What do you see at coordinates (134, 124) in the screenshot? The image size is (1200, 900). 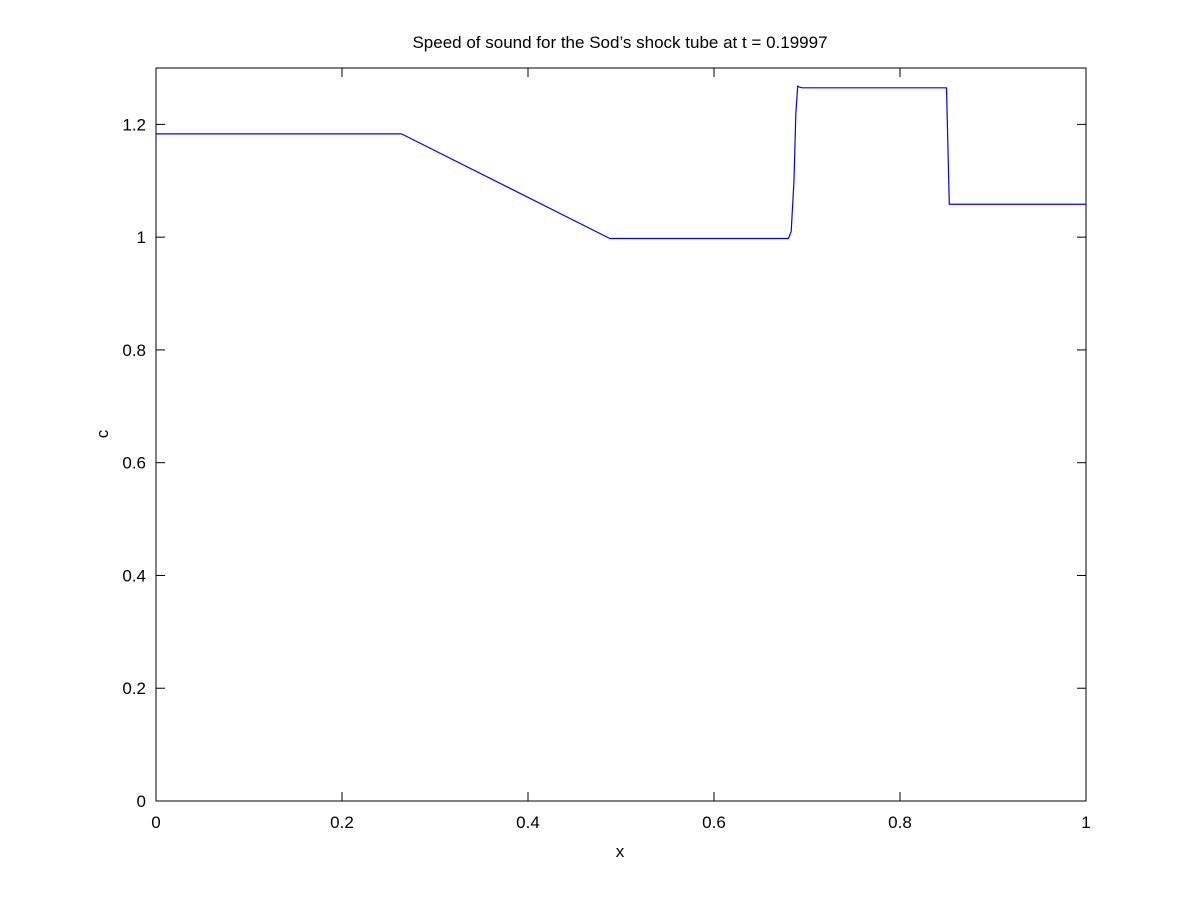 I see `y-tick-label: 1.2` at bounding box center [134, 124].